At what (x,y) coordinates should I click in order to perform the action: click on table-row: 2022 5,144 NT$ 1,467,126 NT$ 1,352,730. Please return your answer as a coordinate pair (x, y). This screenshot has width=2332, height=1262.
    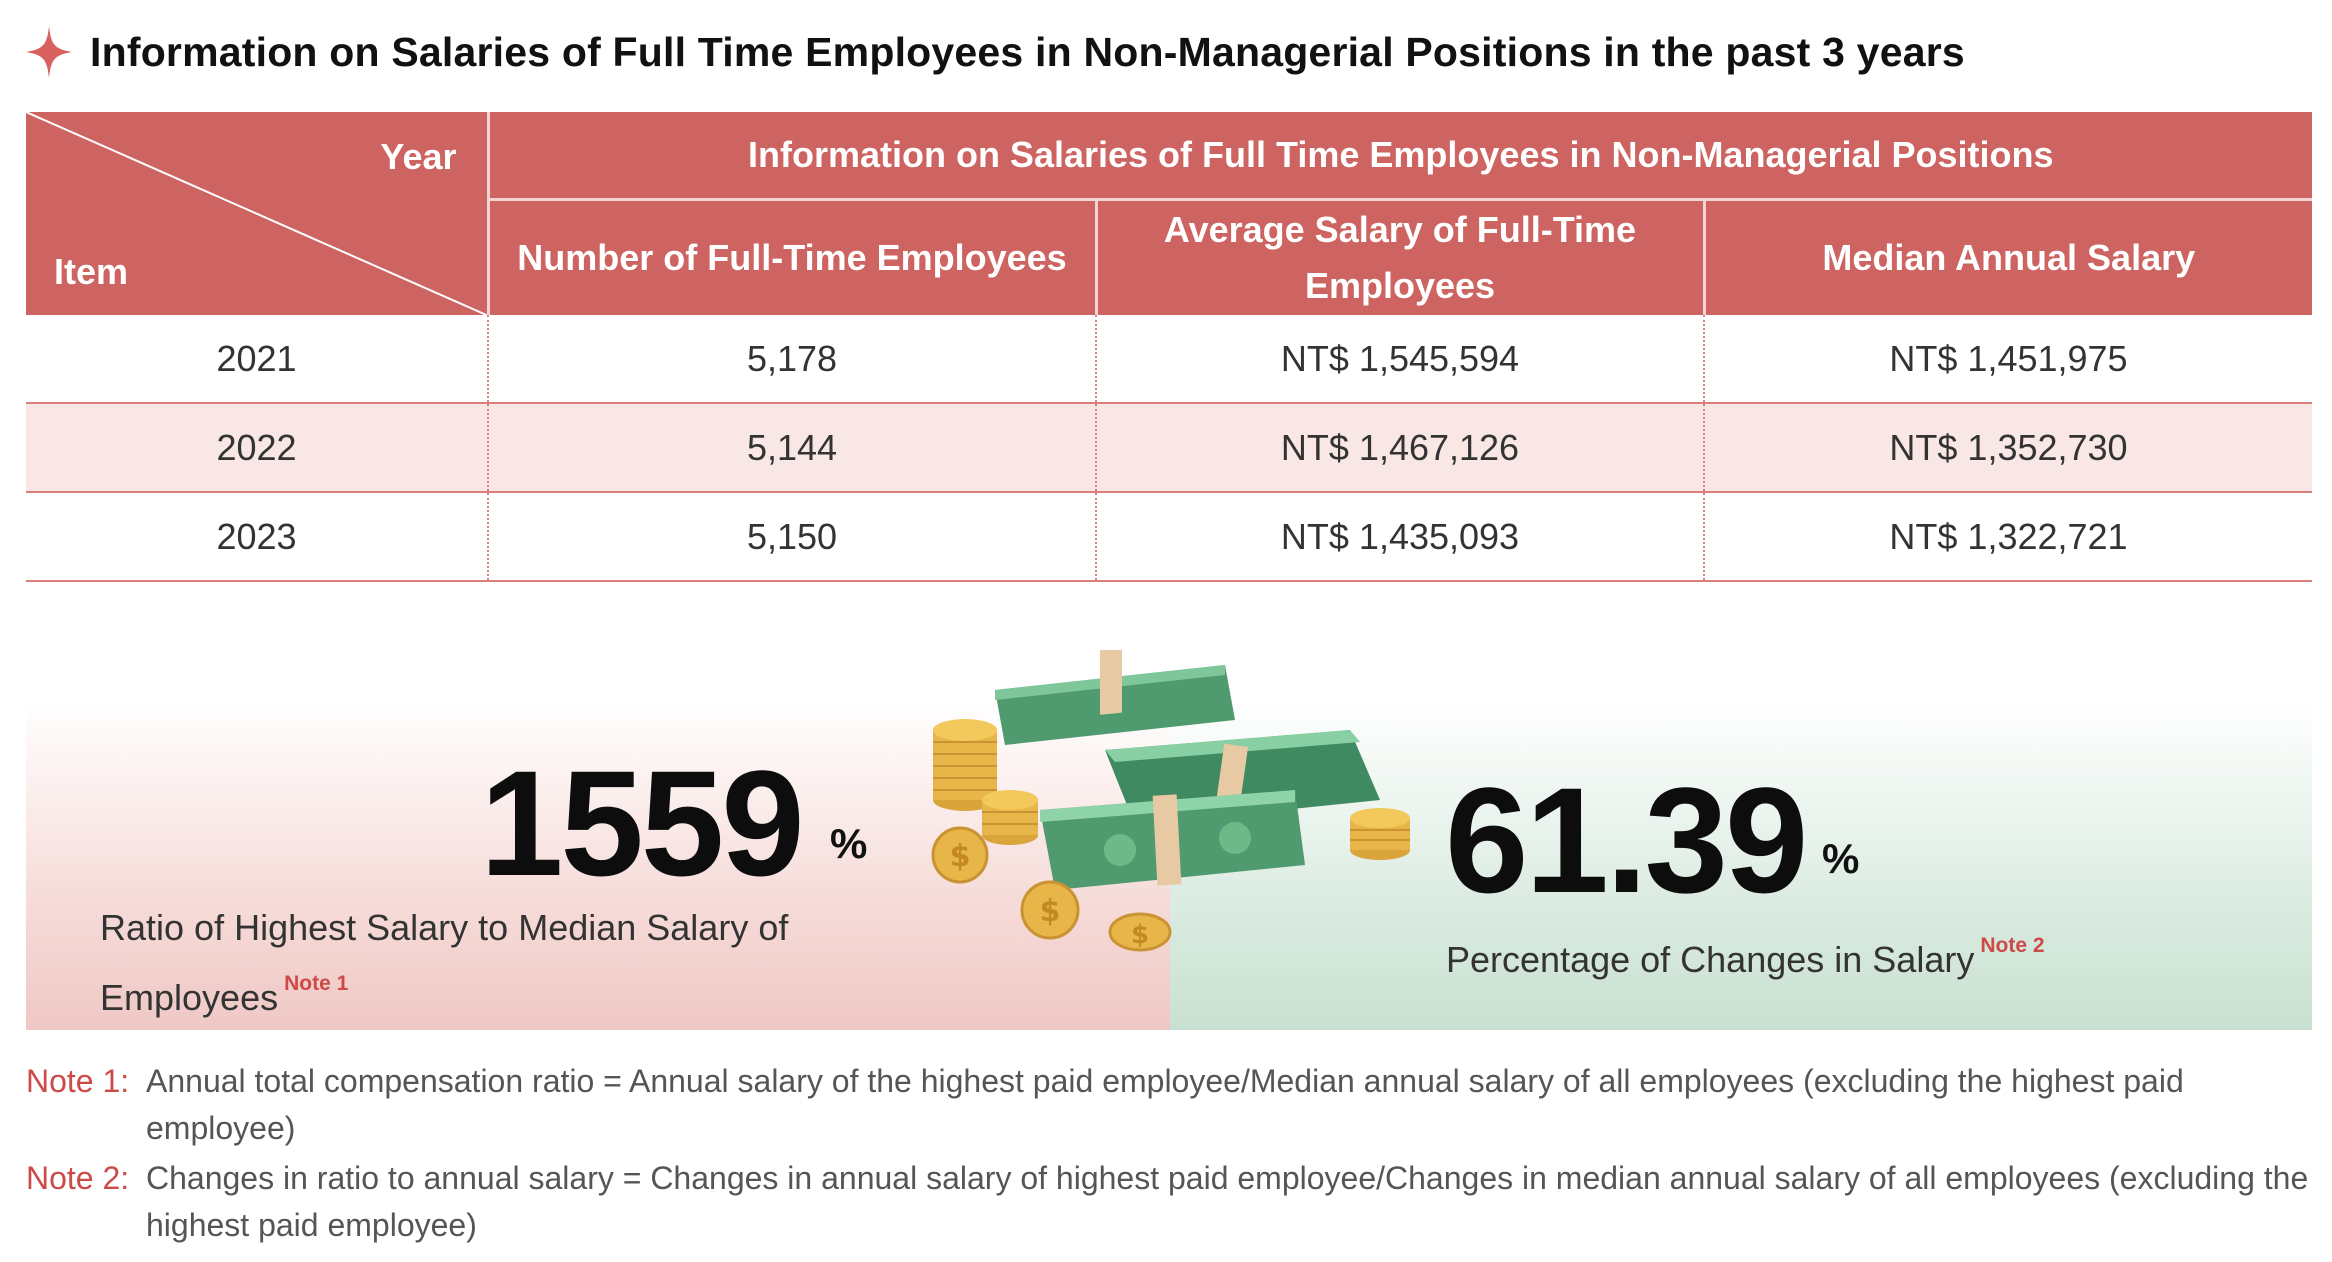
    Looking at the image, I should click on (1169, 448).